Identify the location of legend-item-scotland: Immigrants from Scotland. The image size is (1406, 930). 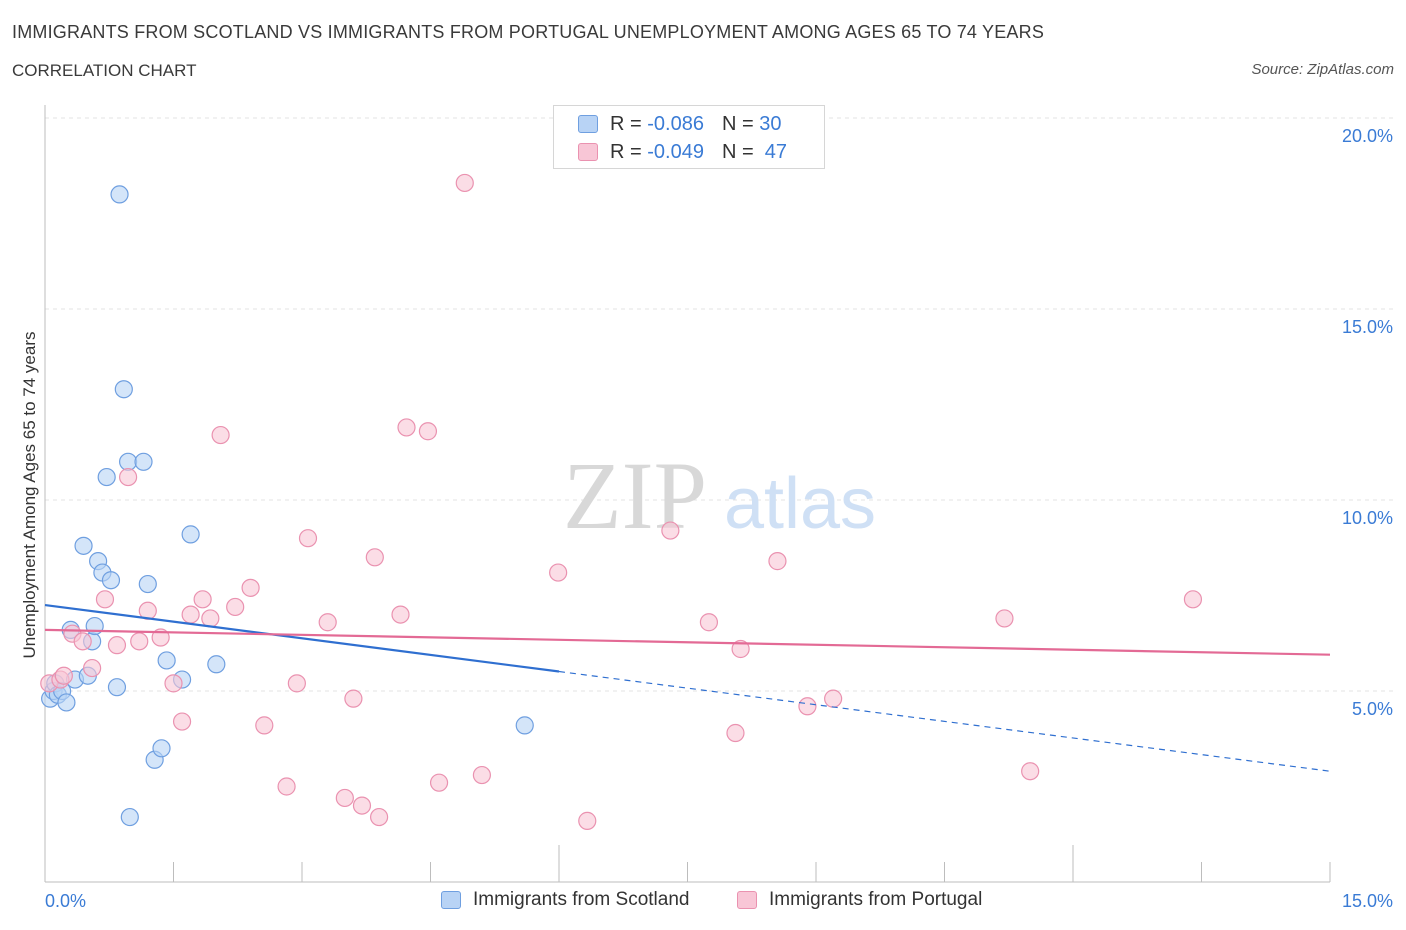
(565, 900).